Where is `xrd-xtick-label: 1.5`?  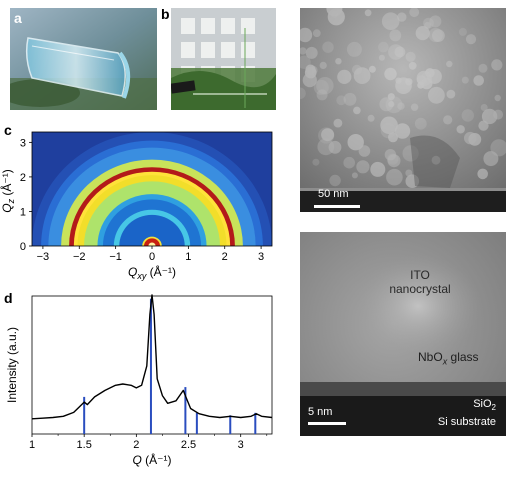 xrd-xtick-label: 1.5 is located at coordinates (84, 445).